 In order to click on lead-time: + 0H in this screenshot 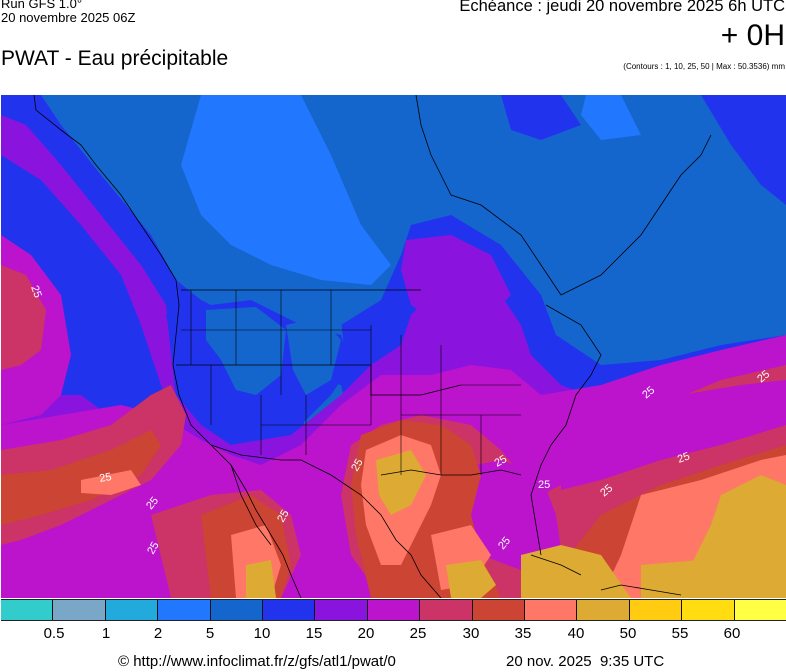, I will do `click(752, 35)`.